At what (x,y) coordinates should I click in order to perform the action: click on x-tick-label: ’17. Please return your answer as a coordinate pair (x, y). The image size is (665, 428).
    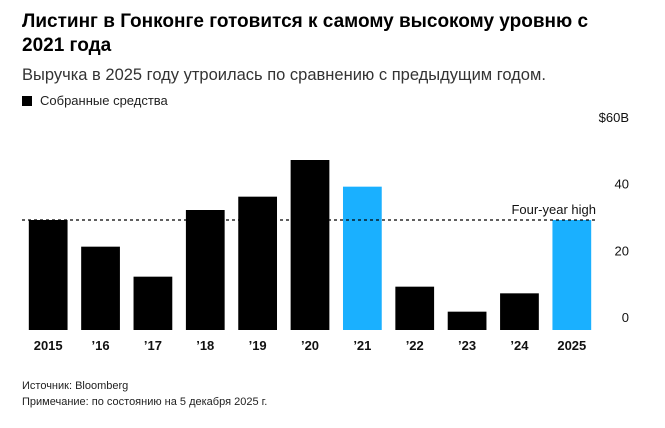
    Looking at the image, I should click on (153, 345).